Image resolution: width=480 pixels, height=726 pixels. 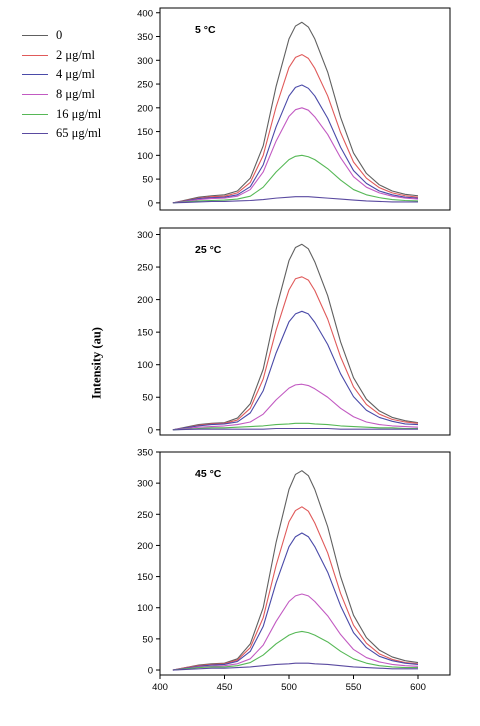 What do you see at coordinates (354, 687) in the screenshot?
I see `x-tick-label: 550` at bounding box center [354, 687].